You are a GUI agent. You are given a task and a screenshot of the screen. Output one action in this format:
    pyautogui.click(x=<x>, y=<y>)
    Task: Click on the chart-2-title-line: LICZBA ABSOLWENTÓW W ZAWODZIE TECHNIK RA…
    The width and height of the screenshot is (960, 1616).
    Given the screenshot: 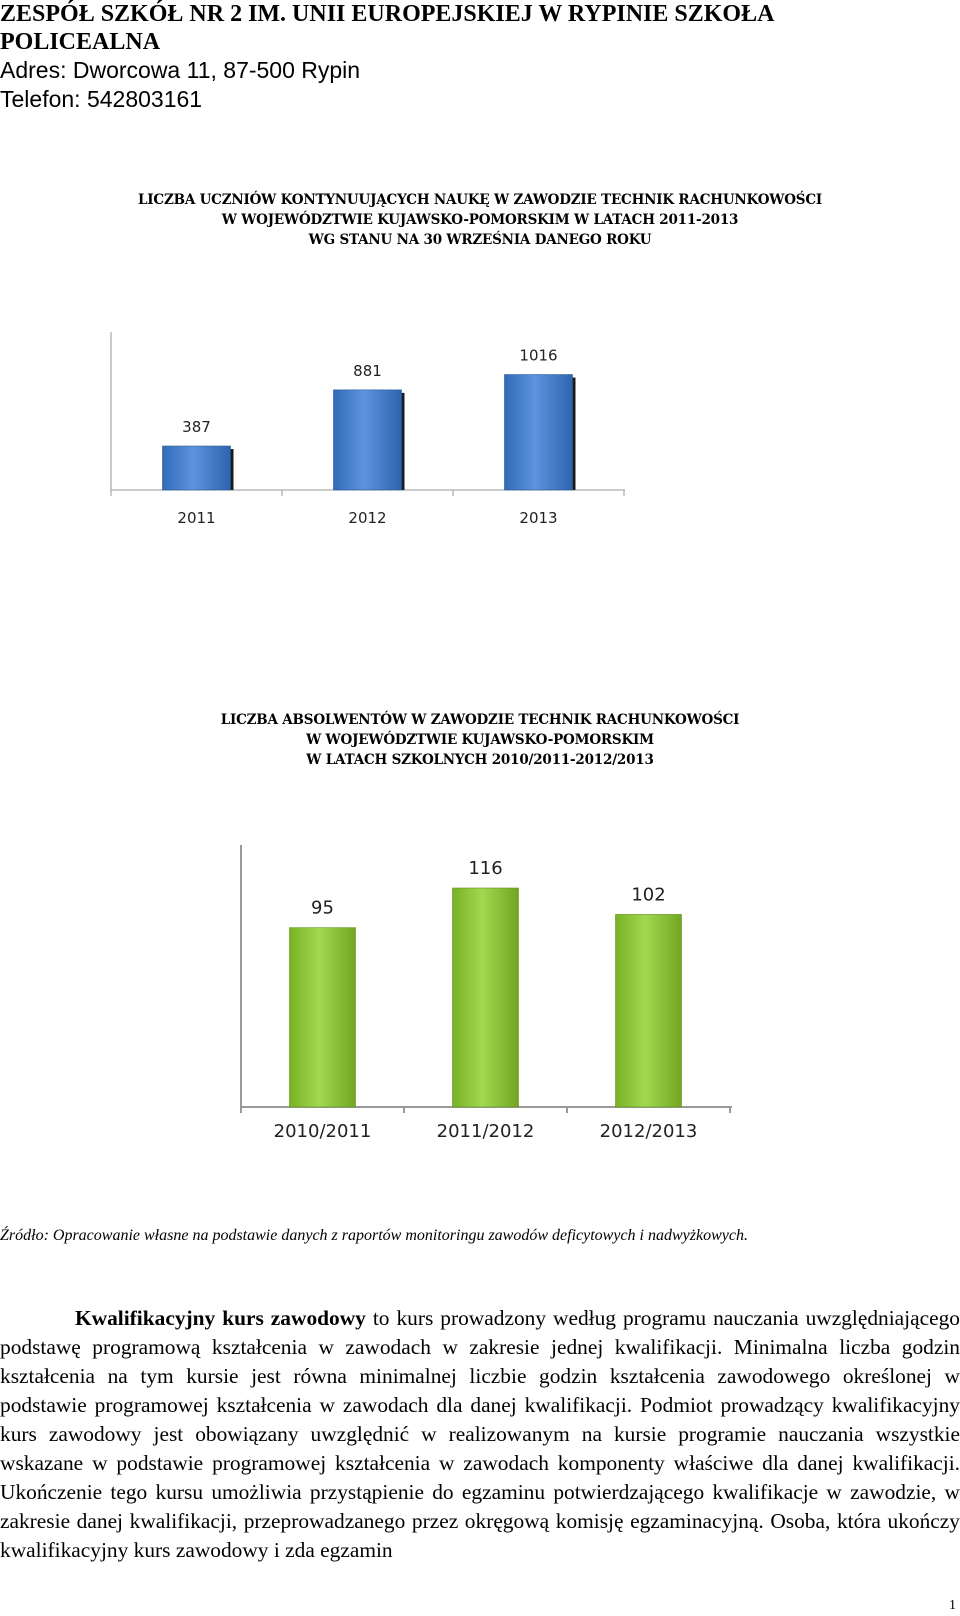 What is the action you would take?
    pyautogui.click(x=480, y=720)
    